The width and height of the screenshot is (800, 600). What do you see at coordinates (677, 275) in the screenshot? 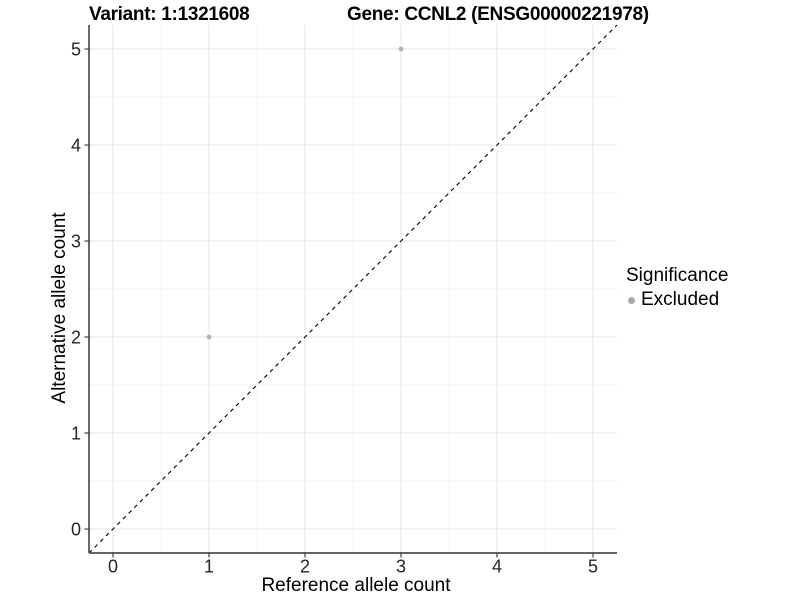
I see `legend-title: Significance` at bounding box center [677, 275].